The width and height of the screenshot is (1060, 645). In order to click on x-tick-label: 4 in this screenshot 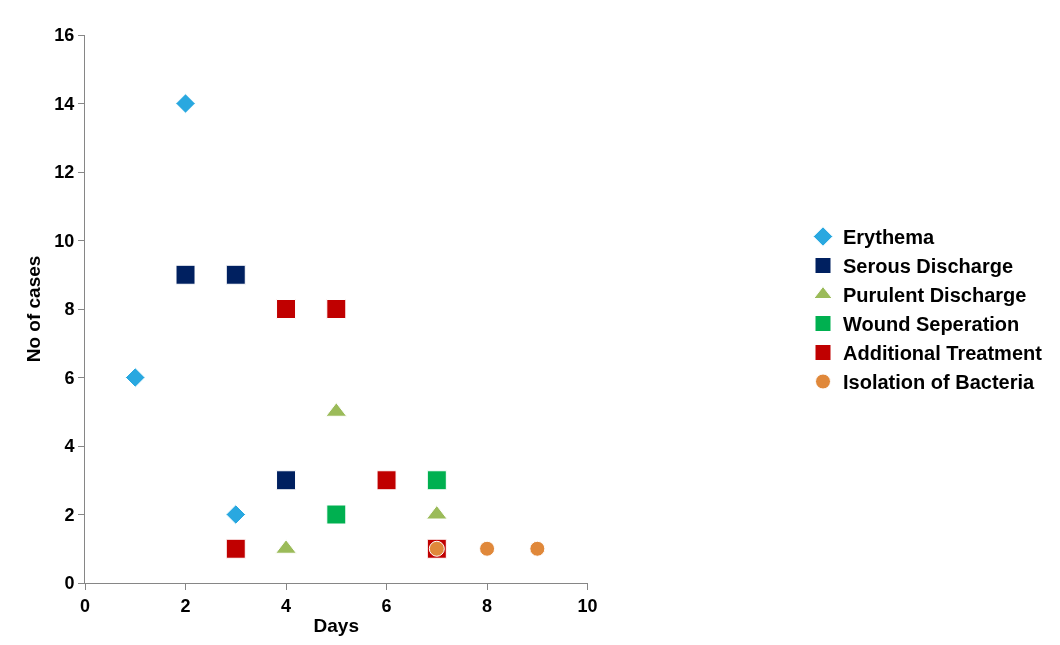, I will do `click(286, 605)`.